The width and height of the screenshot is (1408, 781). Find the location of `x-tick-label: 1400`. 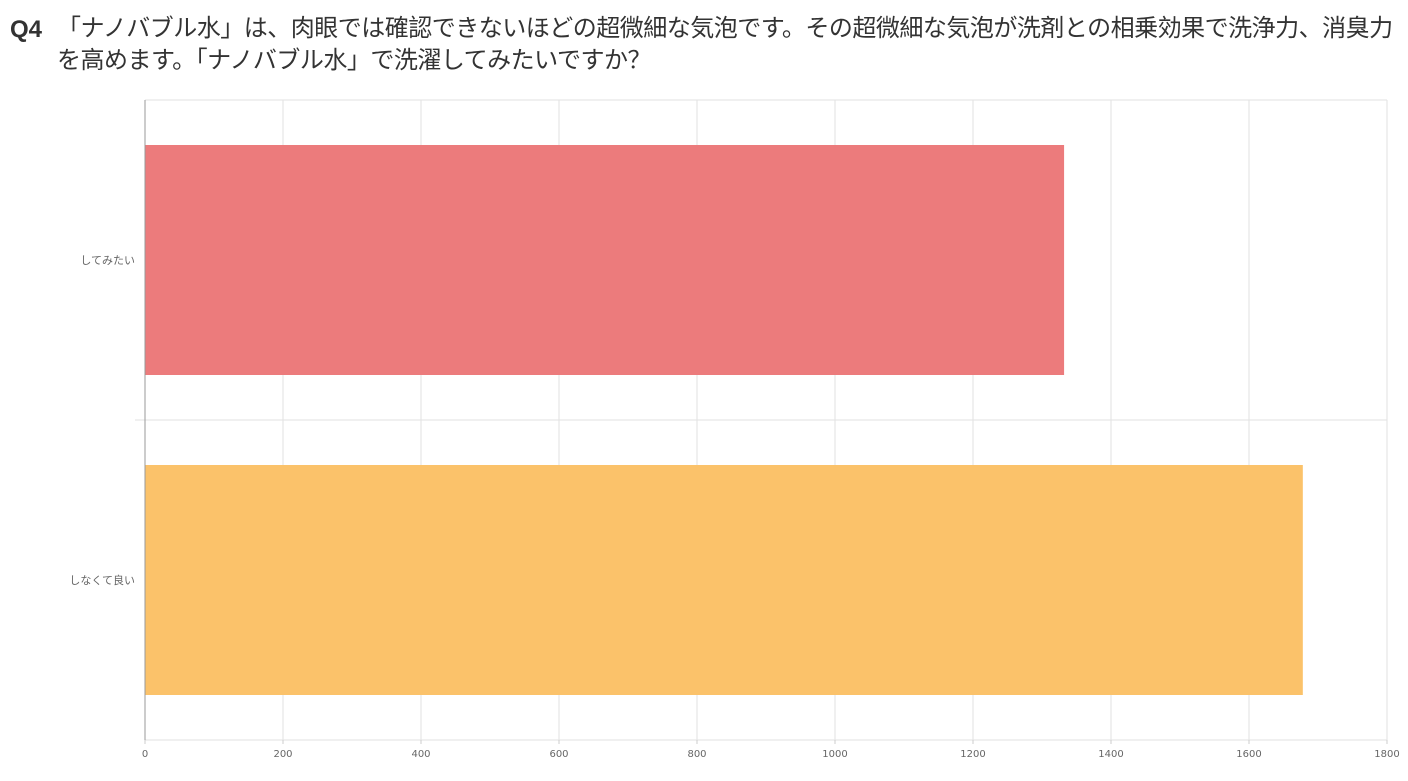

x-tick-label: 1400 is located at coordinates (1110, 754).